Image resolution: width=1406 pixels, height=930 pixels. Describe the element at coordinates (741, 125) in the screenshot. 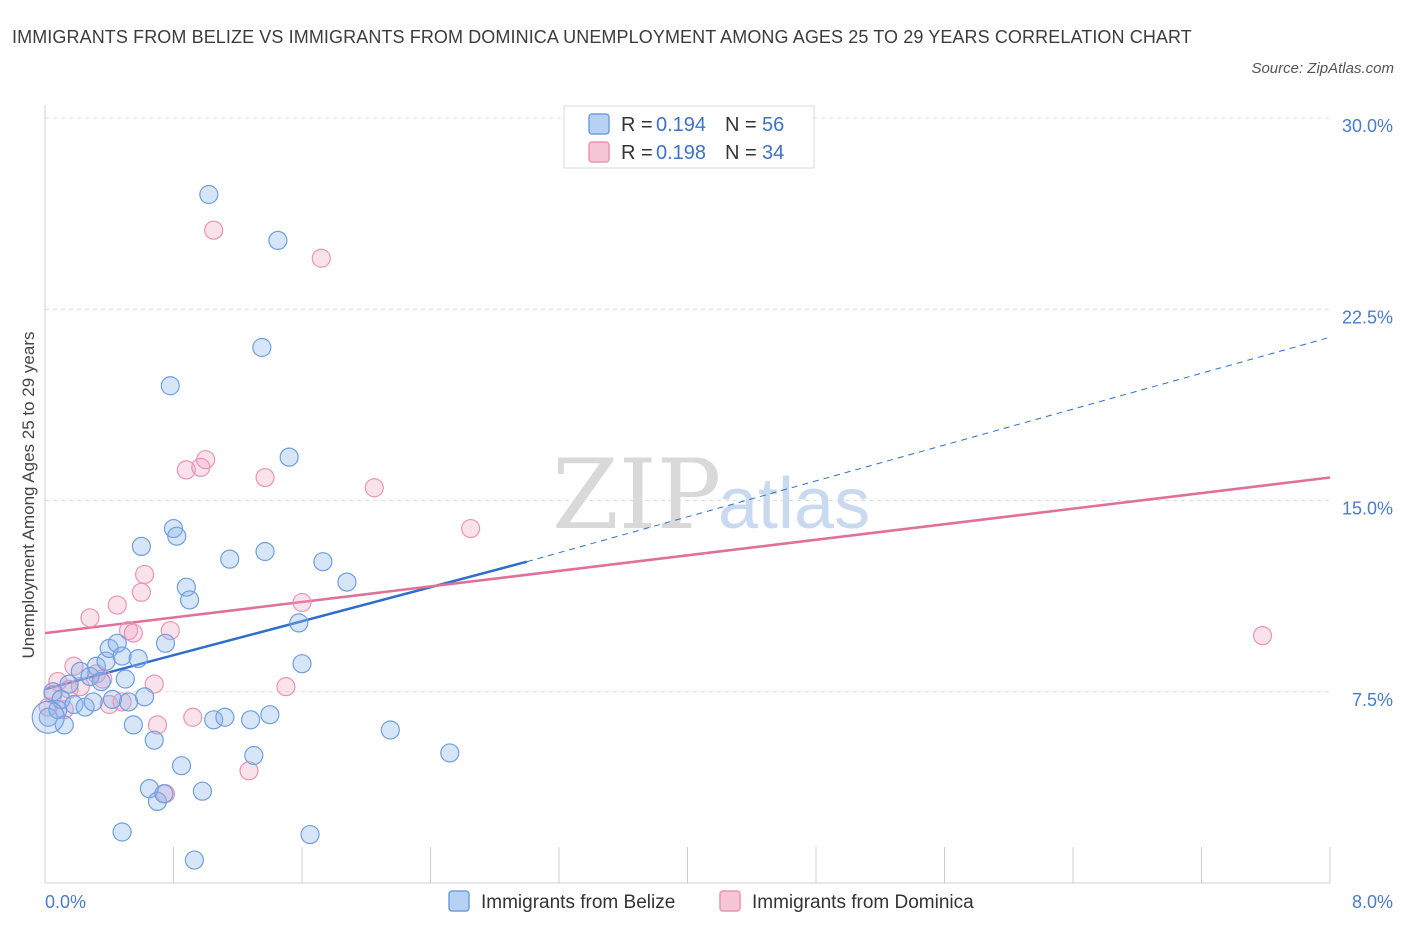

I see `legend-belize-n-label: N =` at that location.